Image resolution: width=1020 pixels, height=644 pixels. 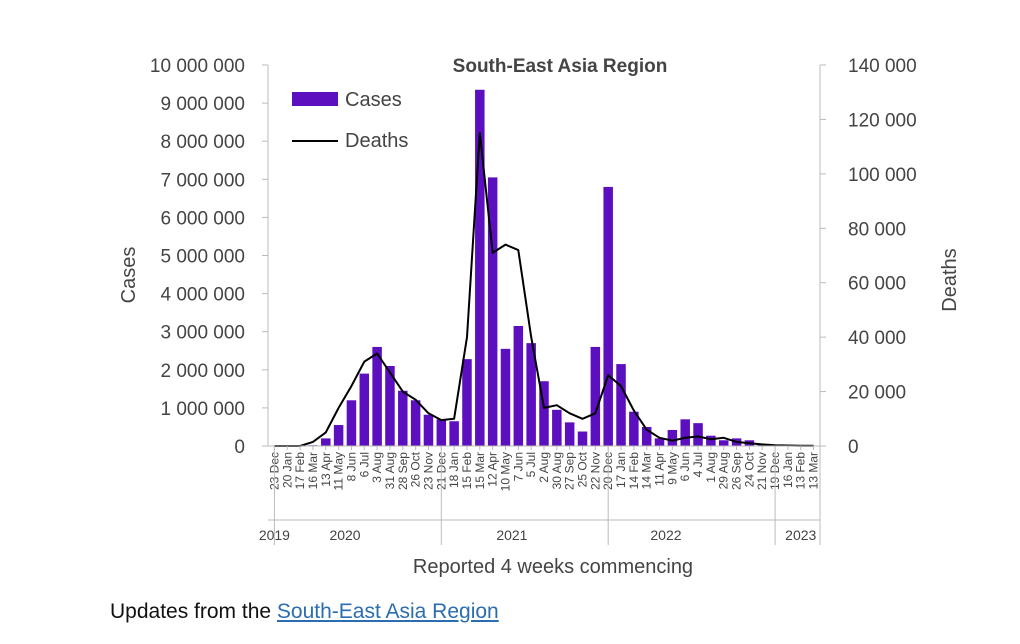 I want to click on left-tick-label: 5 000 000, so click(x=202, y=257).